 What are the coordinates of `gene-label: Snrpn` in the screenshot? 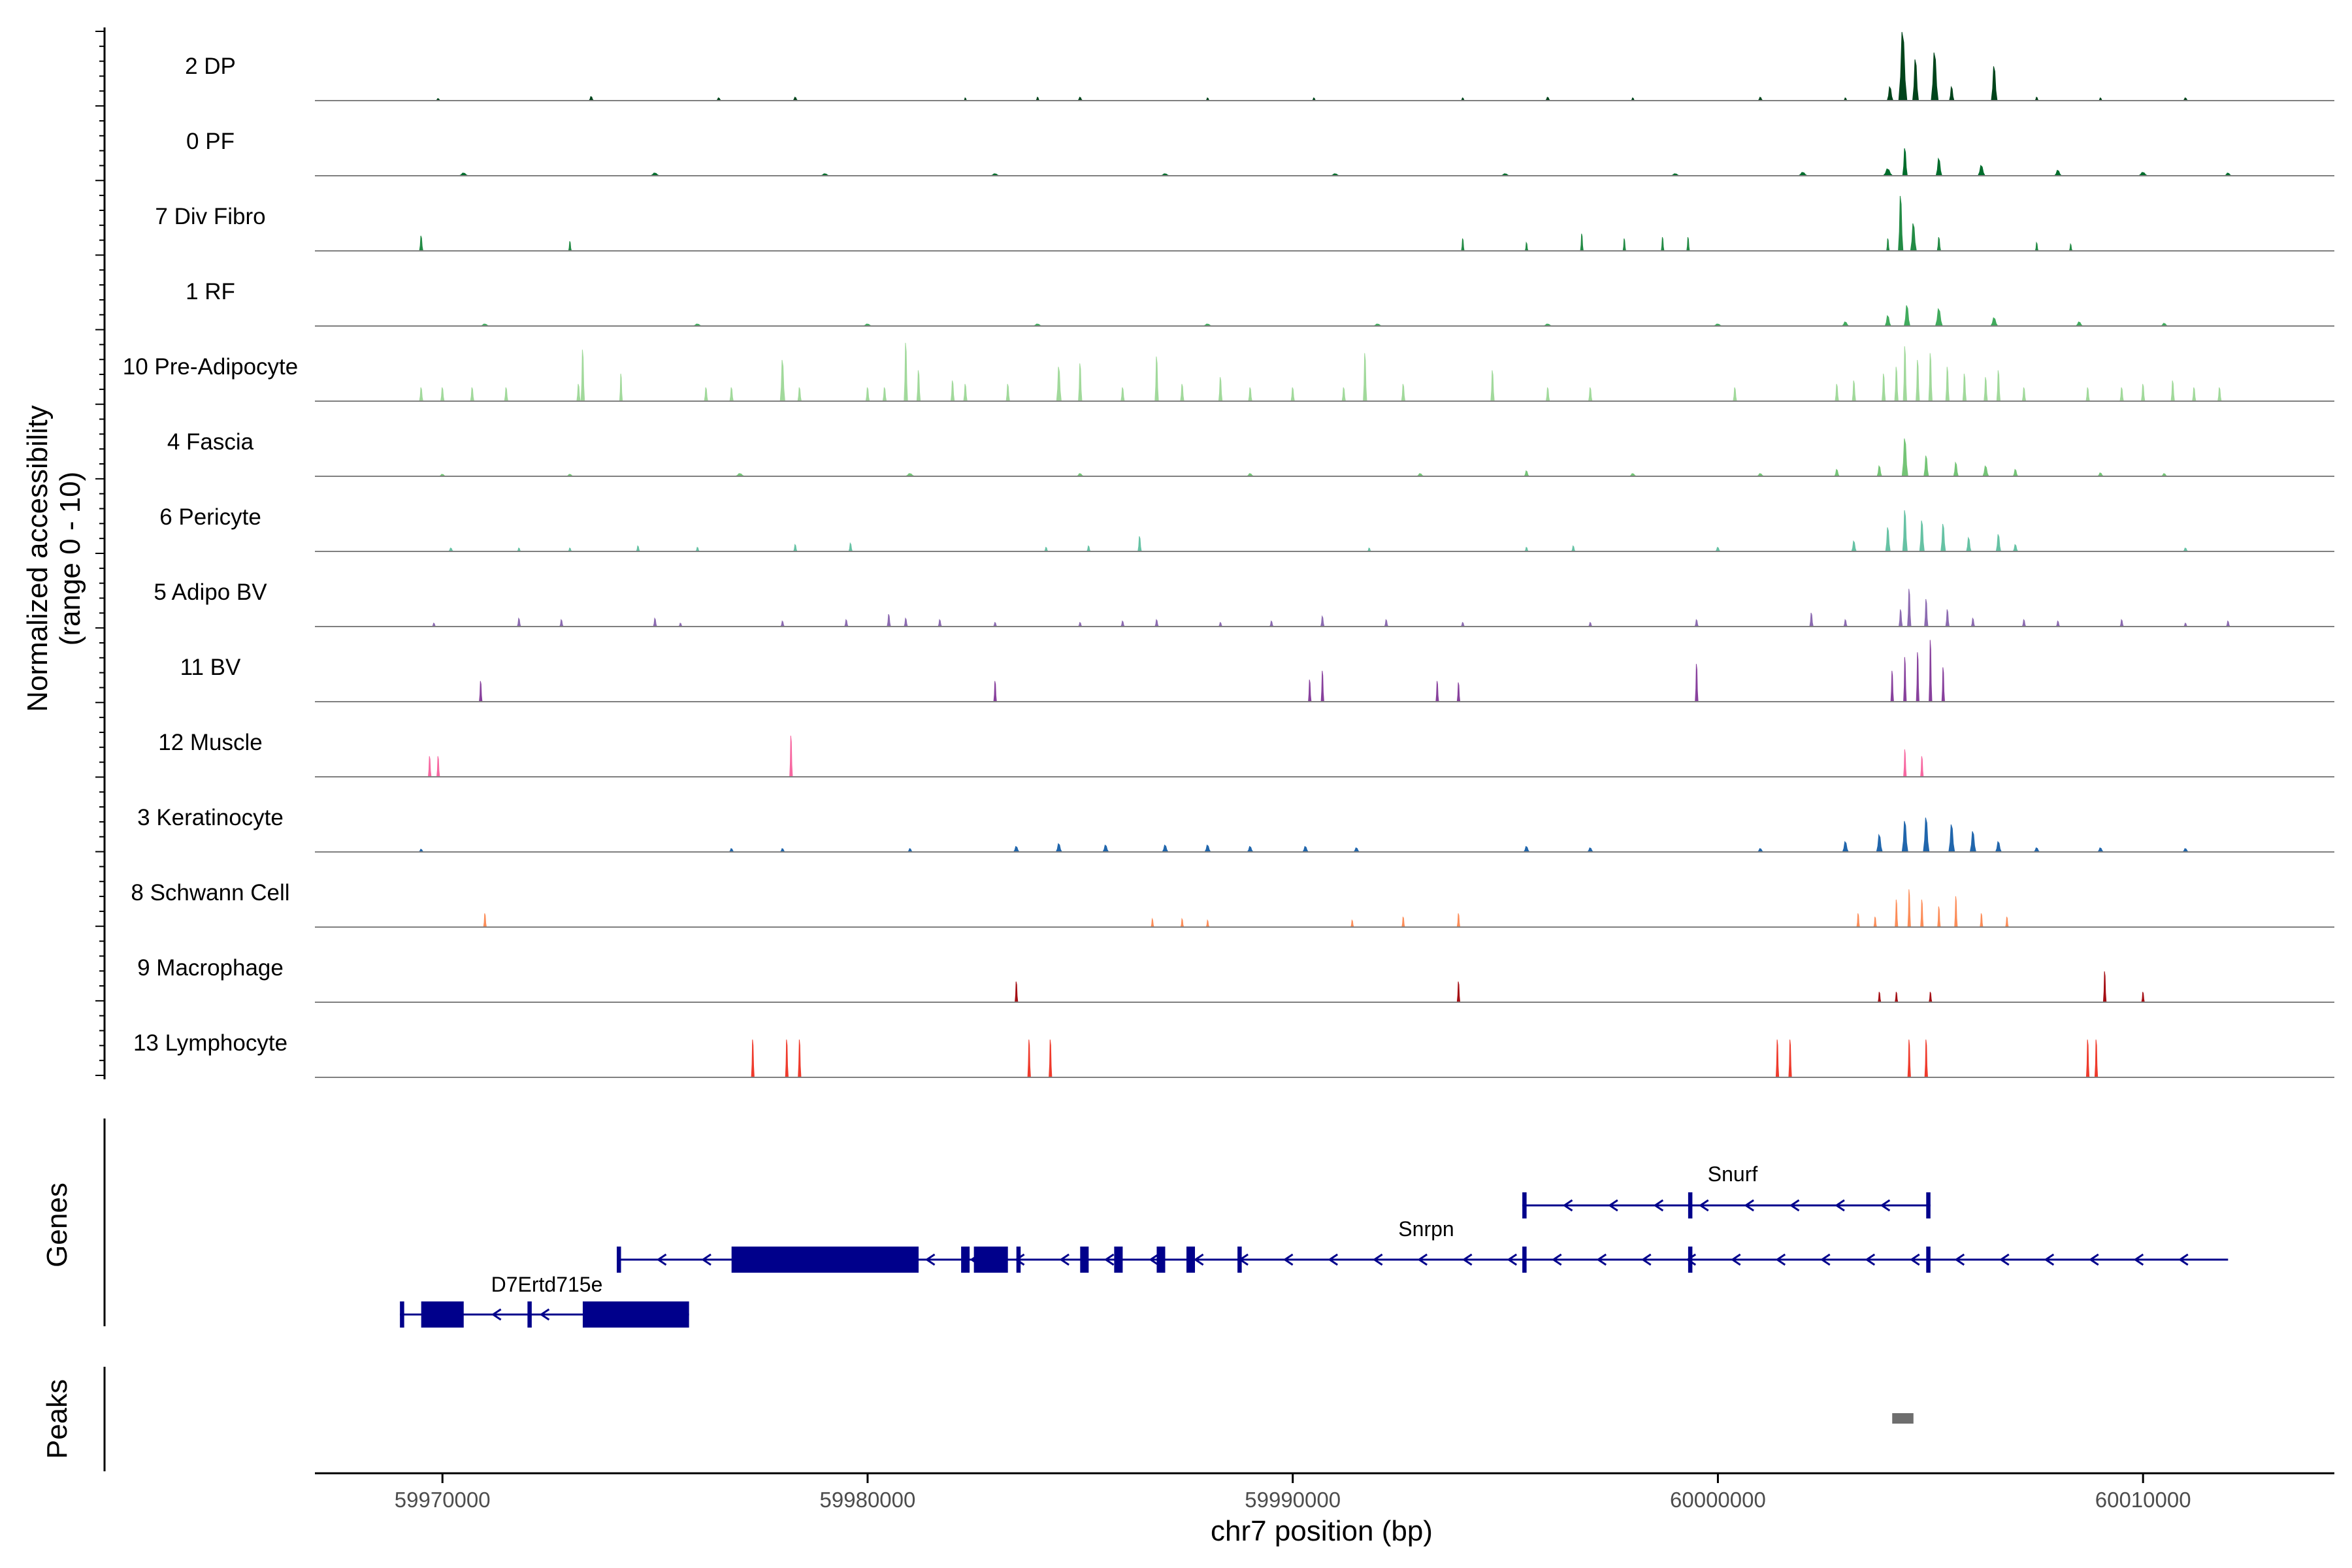 It's located at (1426, 1229).